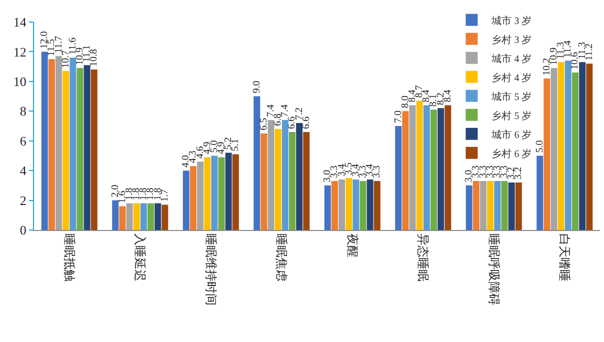 The image size is (604, 342). What do you see at coordinates (19, 52) in the screenshot?
I see `y-tick-label: 12` at bounding box center [19, 52].